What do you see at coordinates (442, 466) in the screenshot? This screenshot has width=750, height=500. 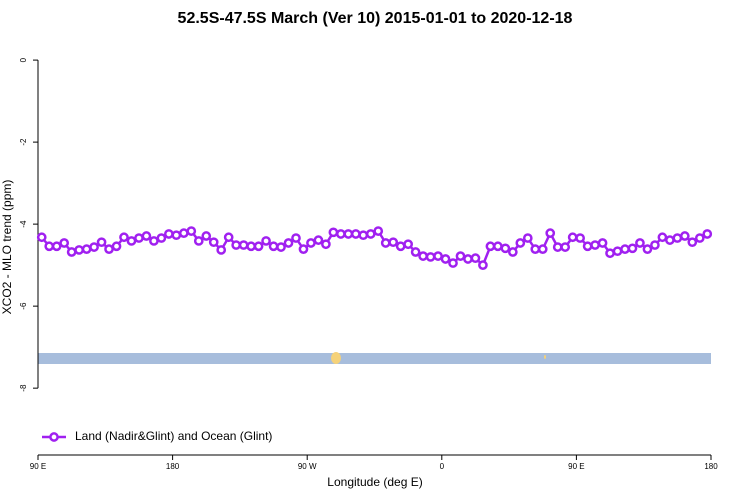 I see `x-tick-label: 0` at bounding box center [442, 466].